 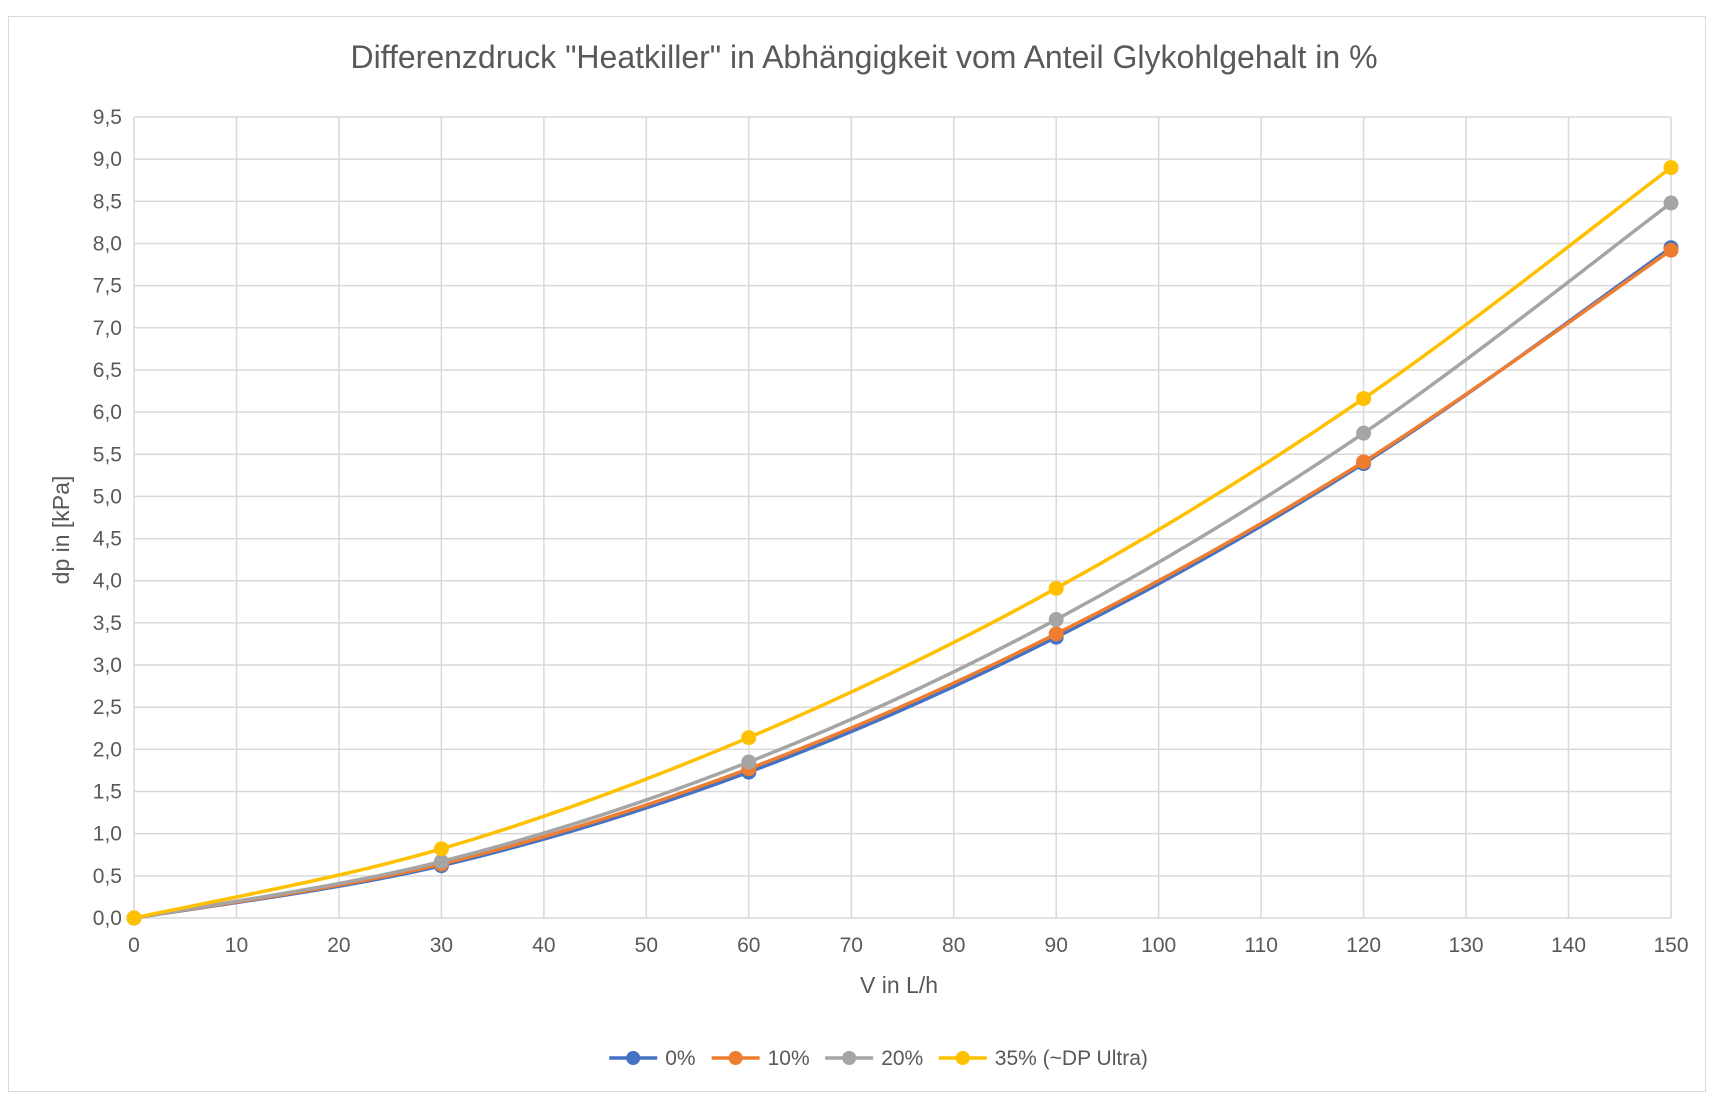 What do you see at coordinates (107, 876) in the screenshot?
I see `y-tick-label: 0,5` at bounding box center [107, 876].